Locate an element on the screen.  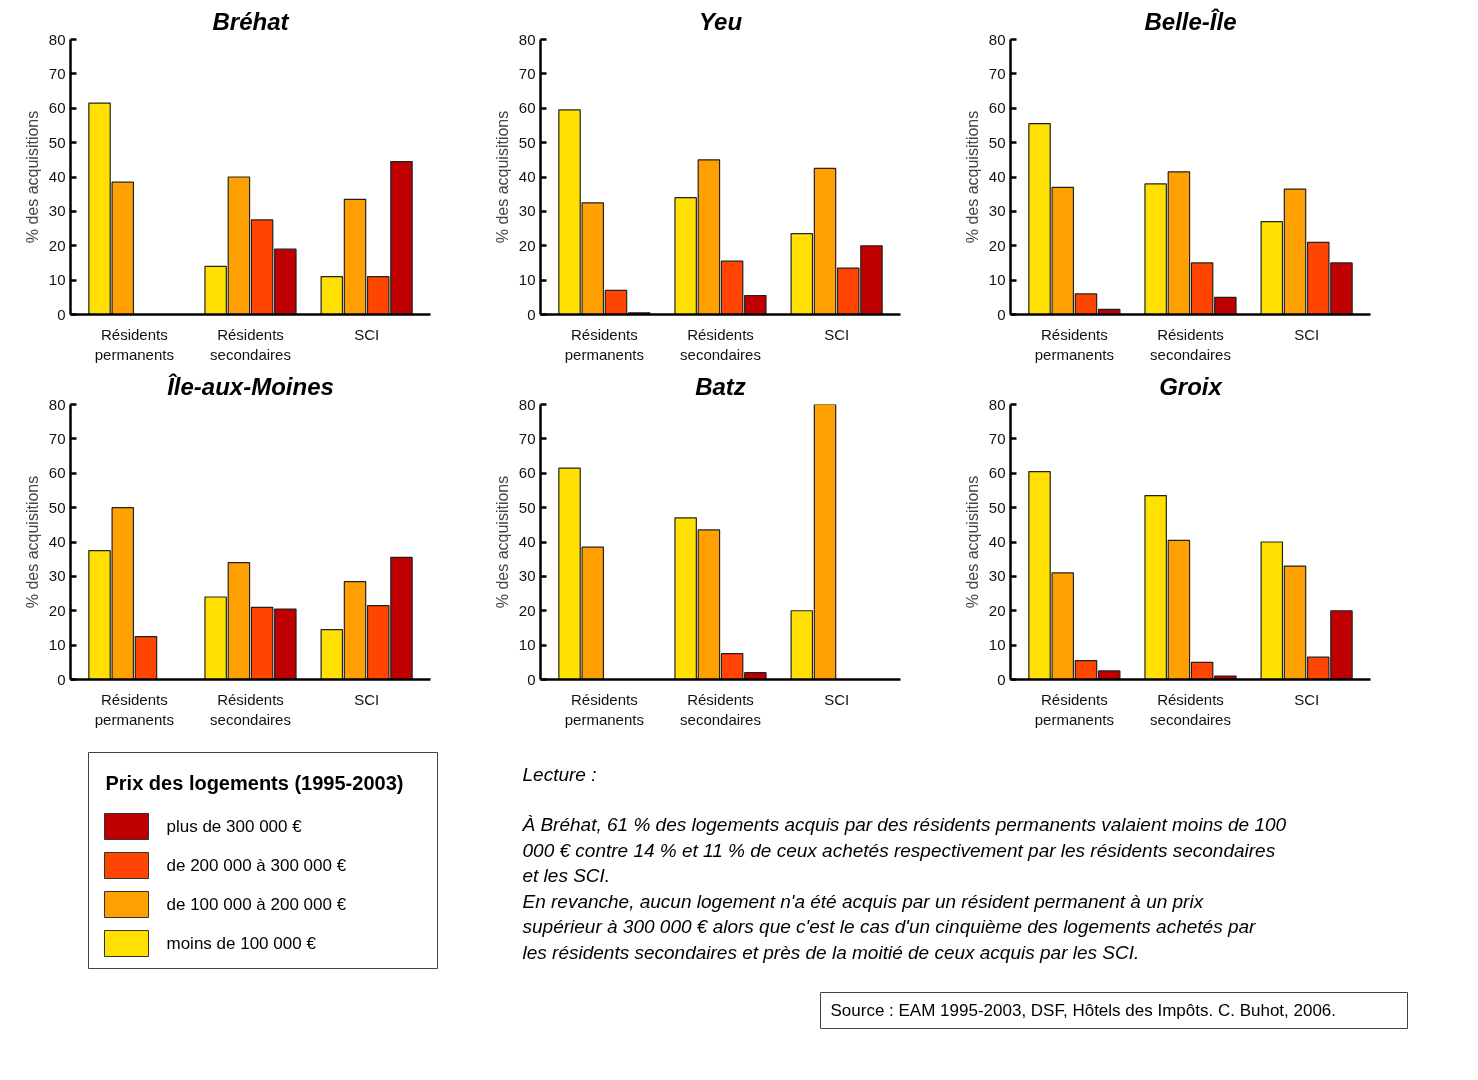
chart-title: Bréhat is located at coordinates (251, 21).